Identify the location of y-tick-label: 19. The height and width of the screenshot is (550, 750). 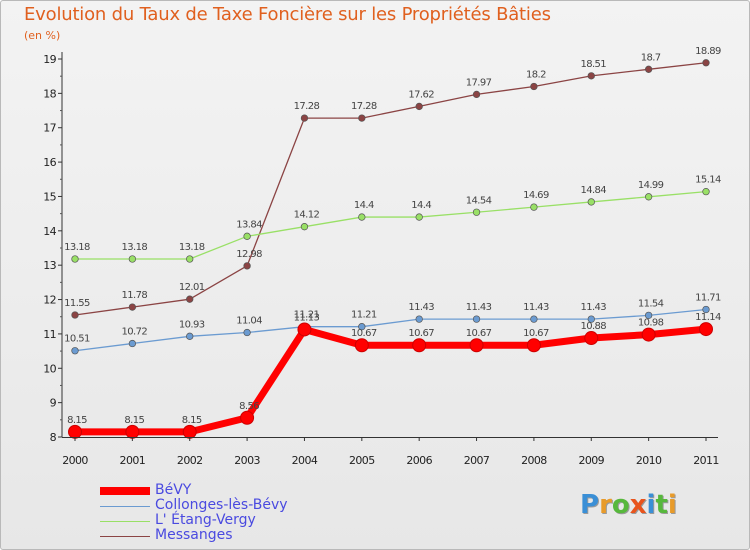
(49, 59).